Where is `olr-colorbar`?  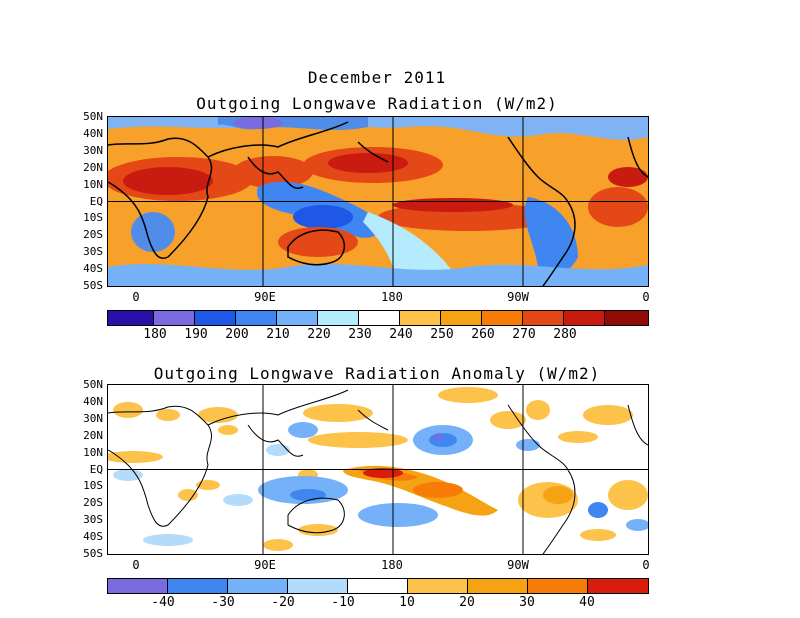 olr-colorbar is located at coordinates (378, 318).